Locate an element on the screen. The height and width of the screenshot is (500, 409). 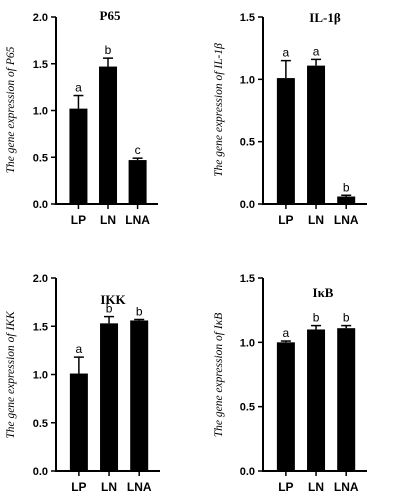
chart-title: IL-1β is located at coordinates (325, 17).